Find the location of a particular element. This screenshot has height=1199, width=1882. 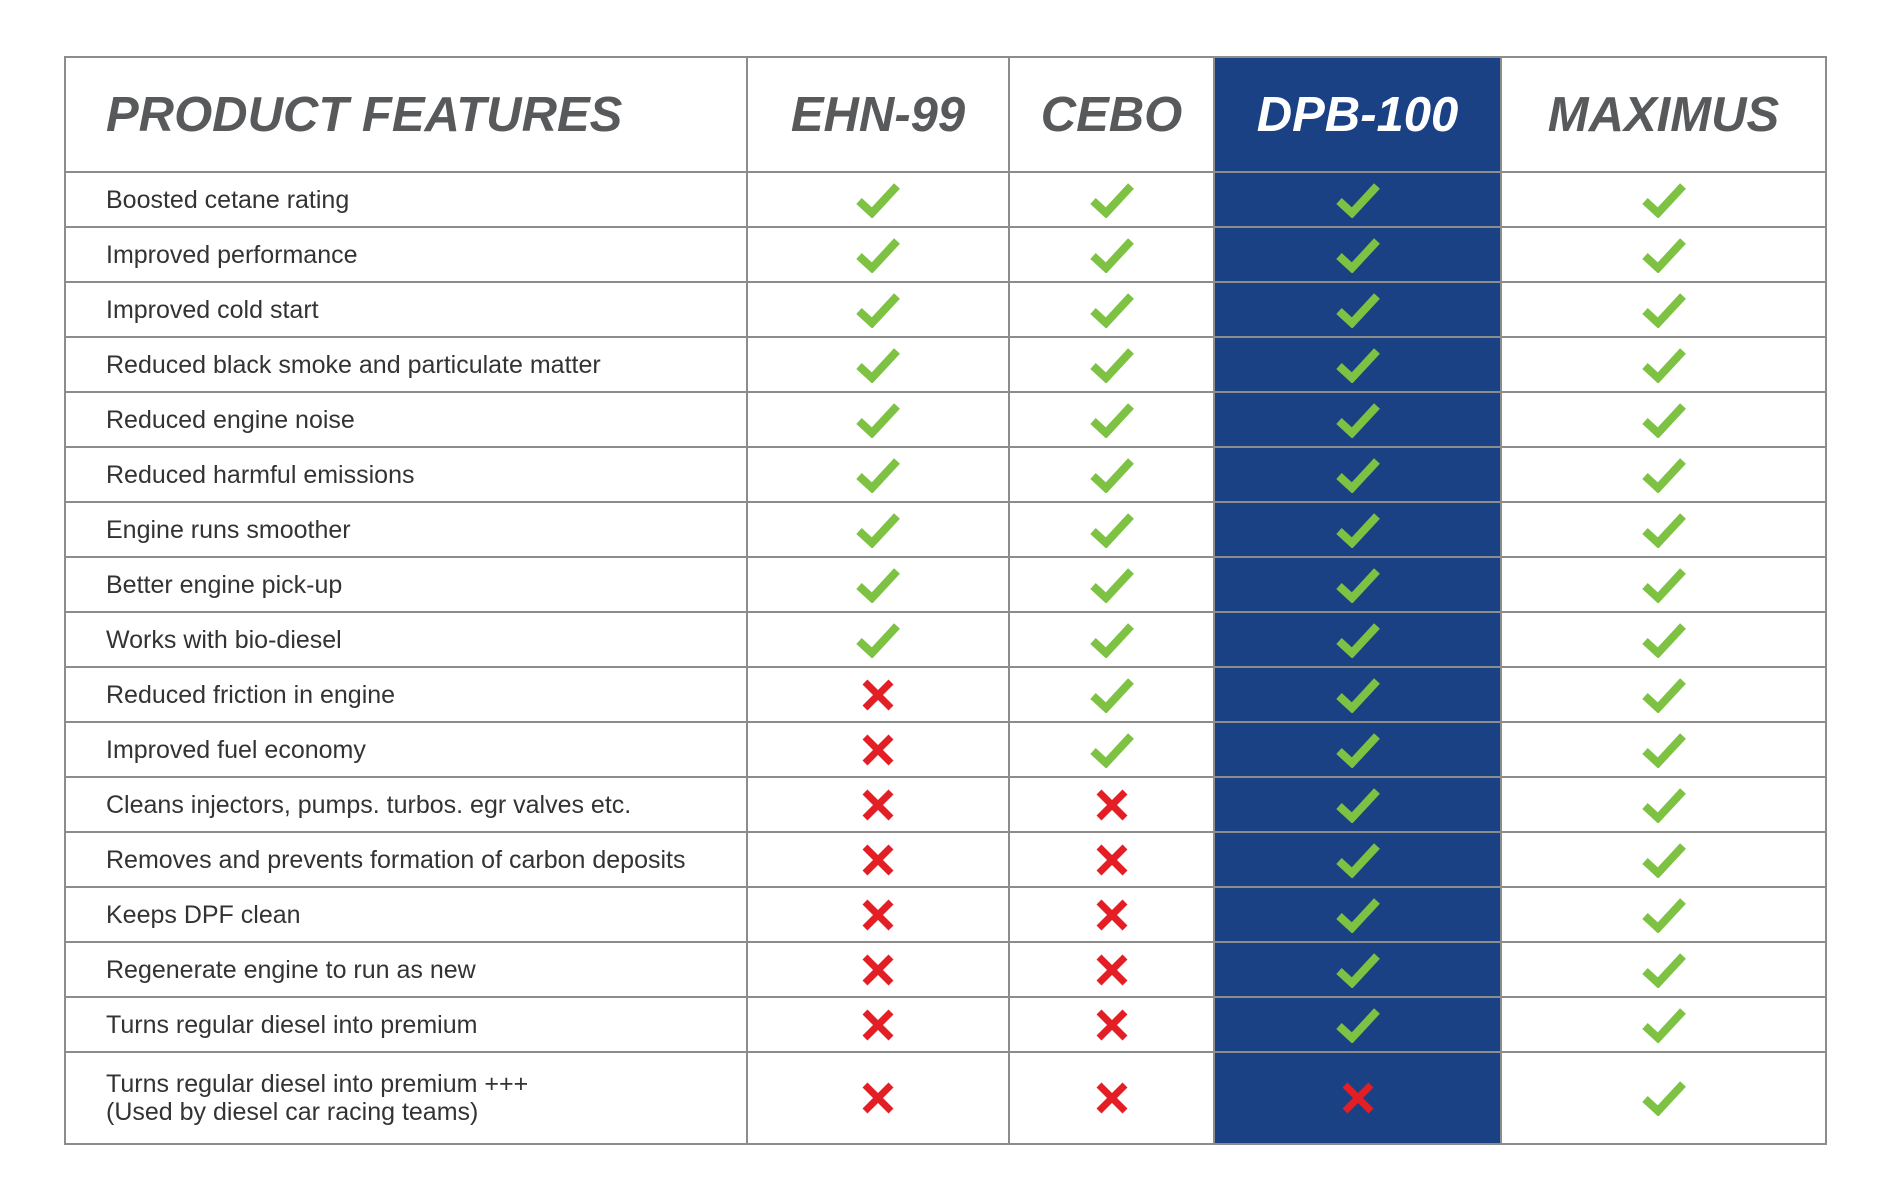

feature-label: Reduced engine noise is located at coordinates (406, 419).